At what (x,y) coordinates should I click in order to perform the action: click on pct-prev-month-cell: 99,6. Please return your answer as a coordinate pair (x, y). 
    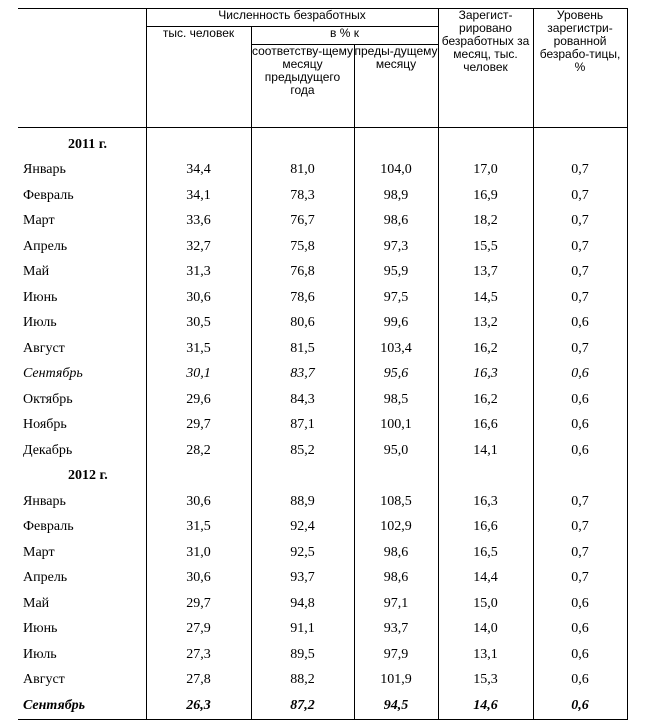
    Looking at the image, I should click on (396, 323).